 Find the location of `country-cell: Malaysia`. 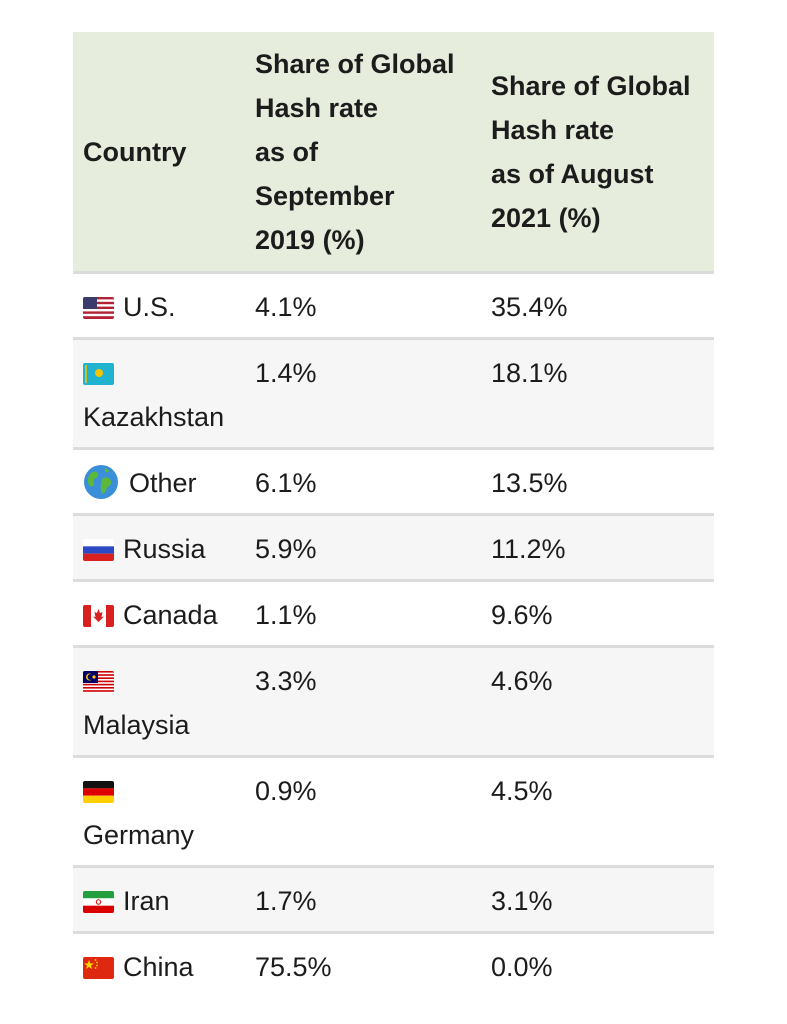

country-cell: Malaysia is located at coordinates (159, 701).